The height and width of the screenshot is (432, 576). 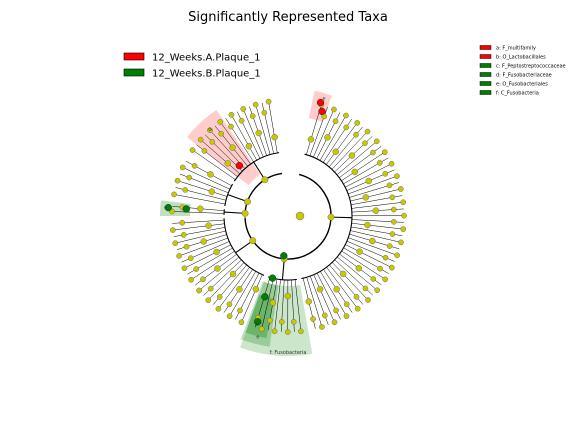 What do you see at coordinates (256, 324) in the screenshot?
I see `clade-label: d` at bounding box center [256, 324].